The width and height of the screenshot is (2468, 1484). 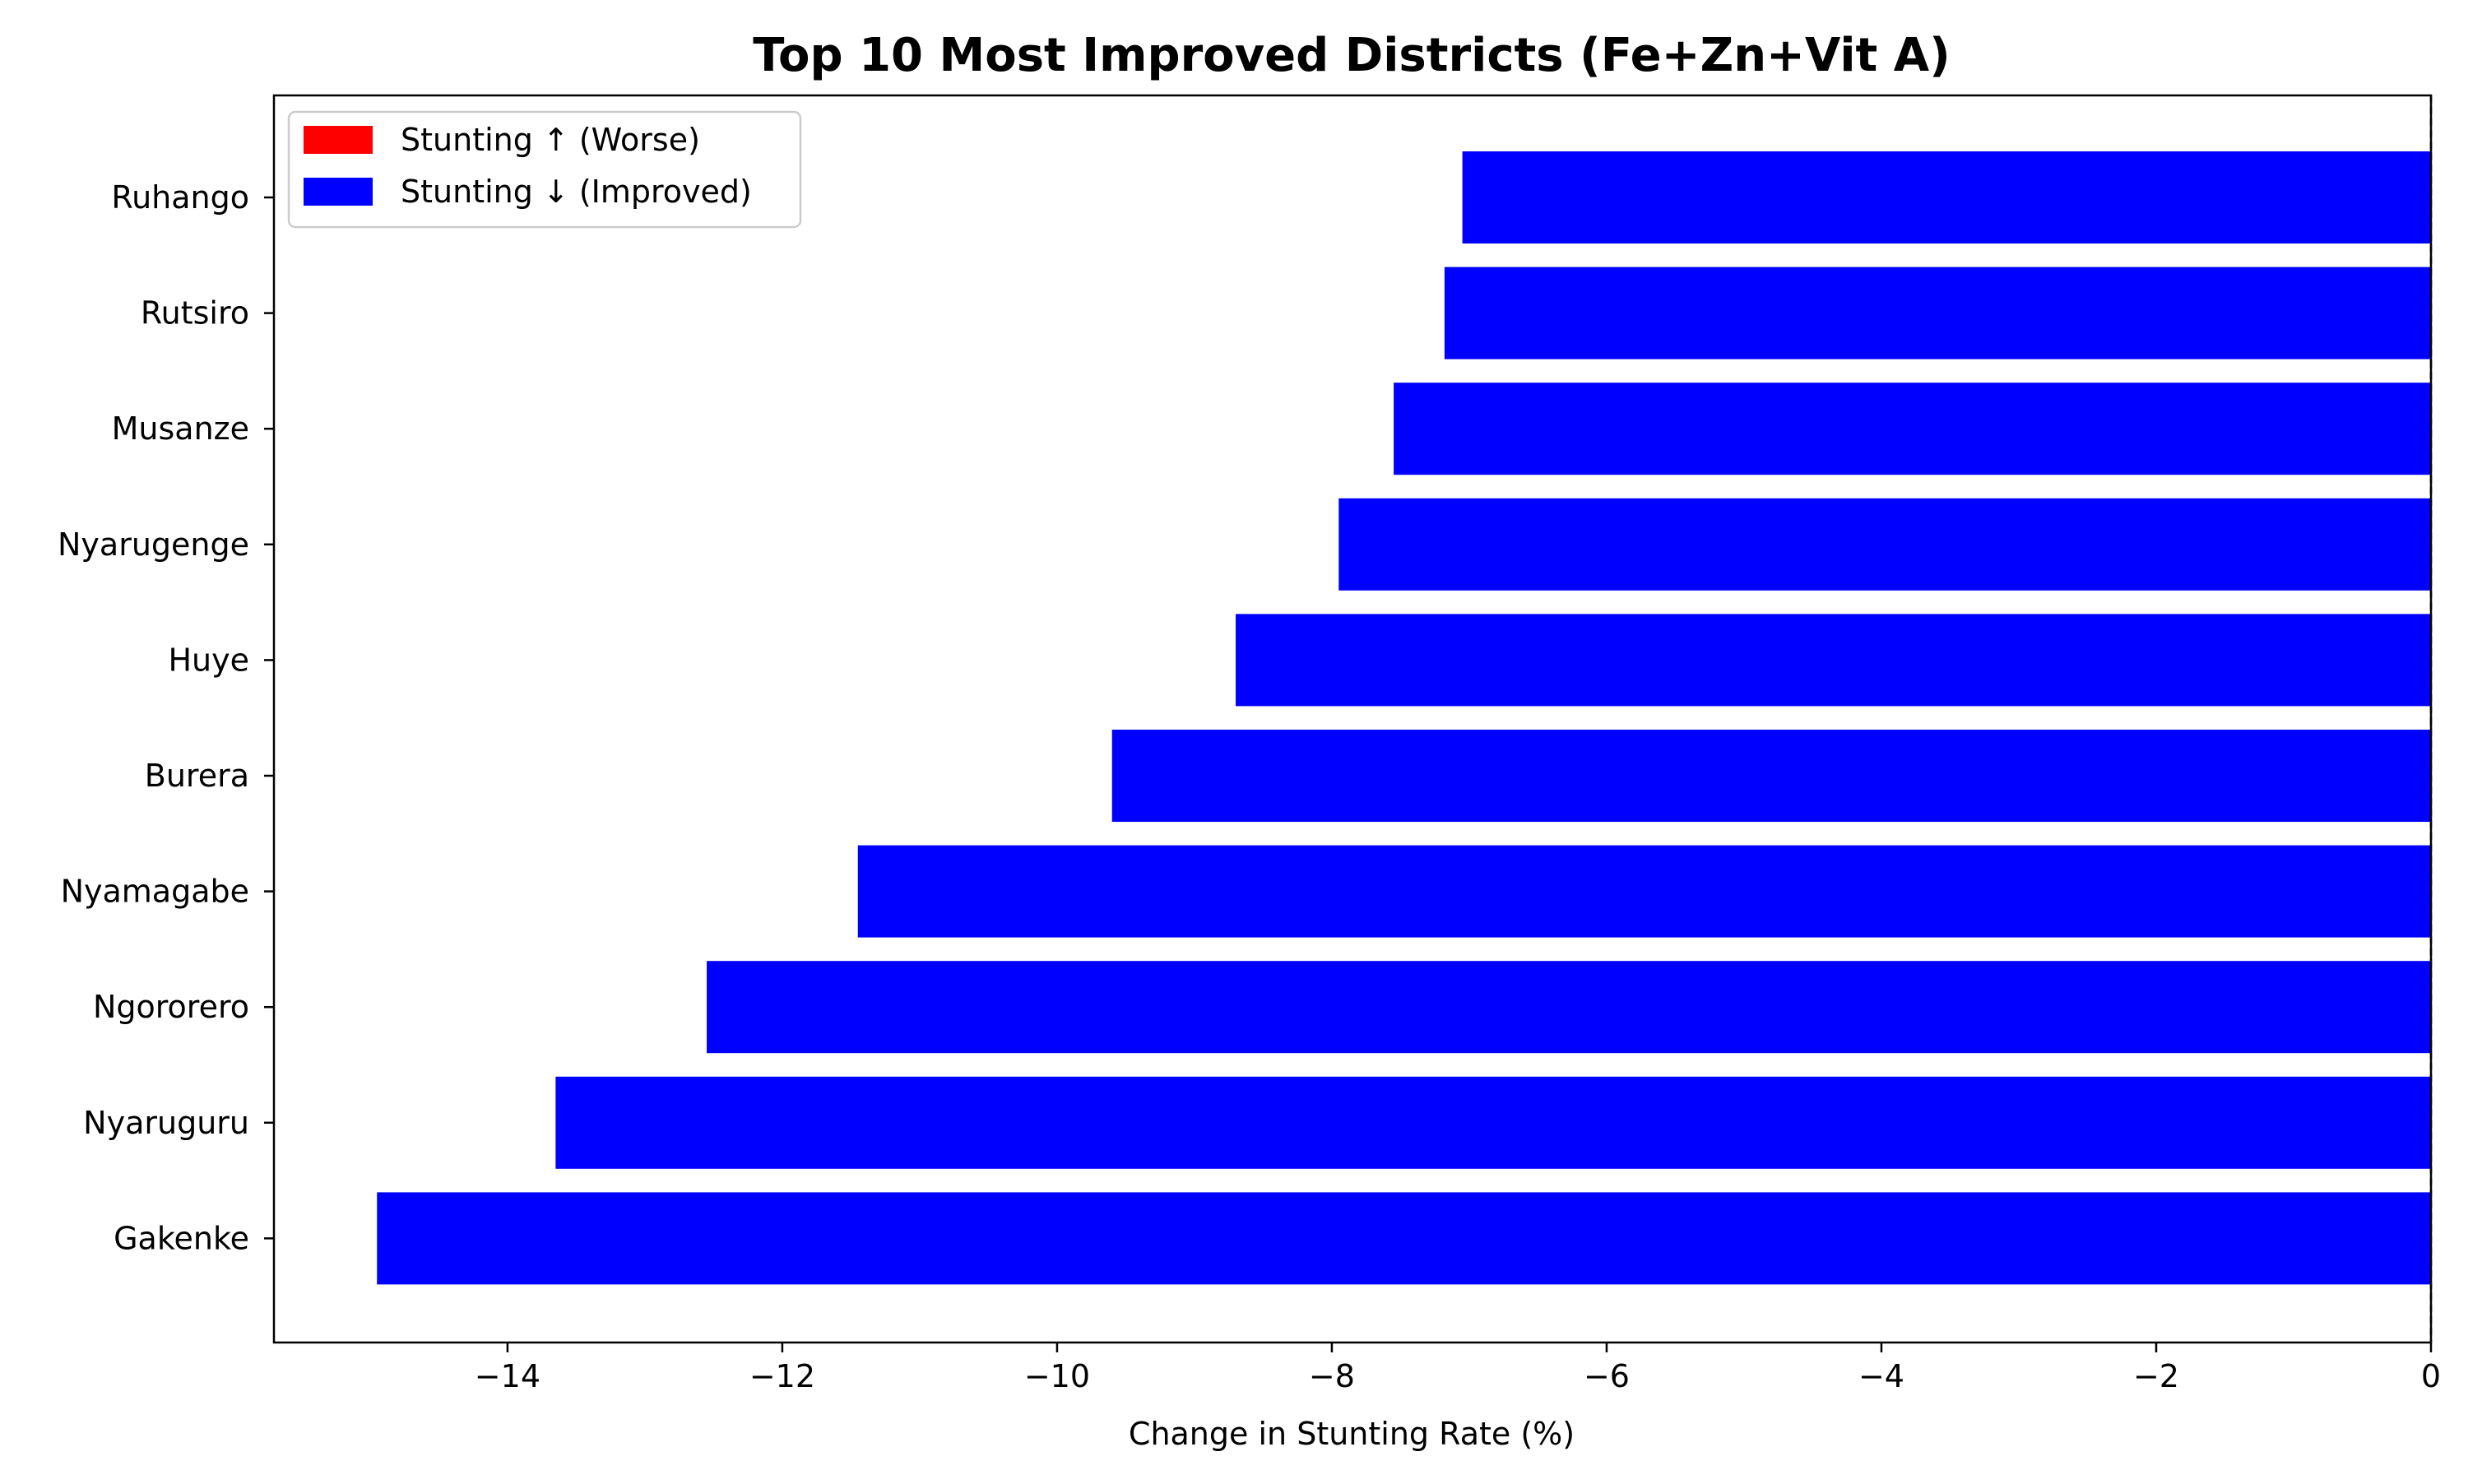 What do you see at coordinates (195, 313) in the screenshot?
I see `y-tick-label-rutsiro: Rutsiro` at bounding box center [195, 313].